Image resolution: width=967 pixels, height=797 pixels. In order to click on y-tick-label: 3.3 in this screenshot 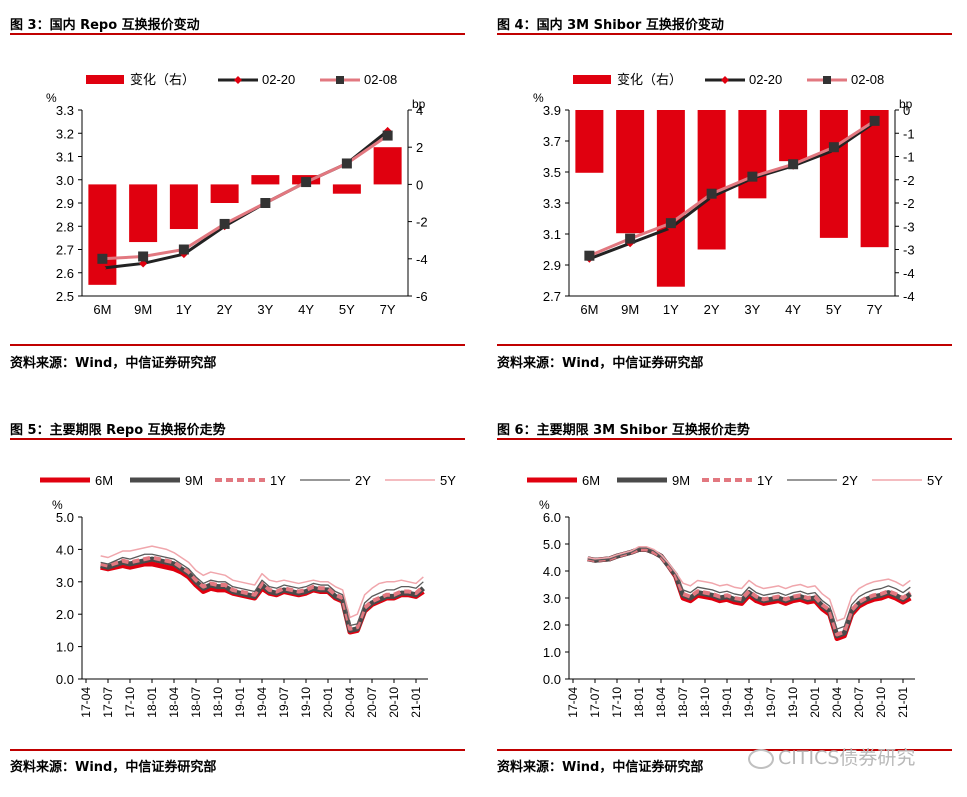, I will do `click(552, 203)`.